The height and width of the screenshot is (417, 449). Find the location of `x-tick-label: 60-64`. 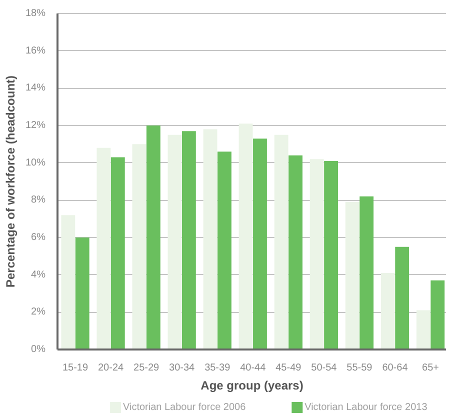

x-tick-label: 60-64 is located at coordinates (395, 368).